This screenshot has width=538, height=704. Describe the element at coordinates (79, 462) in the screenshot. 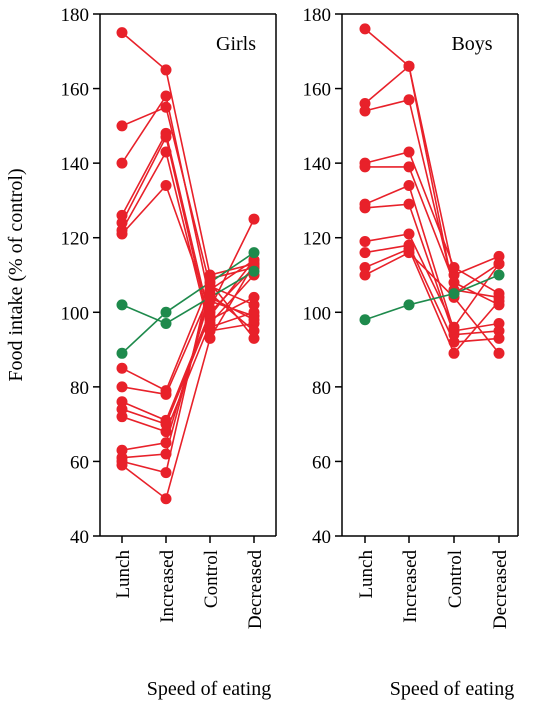

I see `y-tick-label: 60` at that location.